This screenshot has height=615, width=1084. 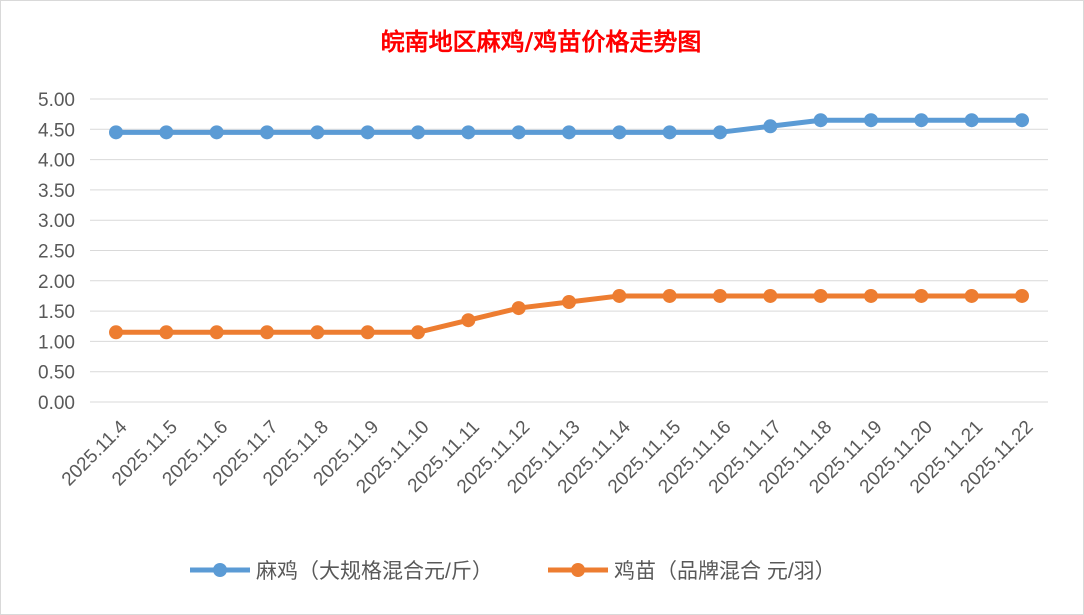 What do you see at coordinates (56, 312) in the screenshot?
I see `y-tick-label: 1.50` at bounding box center [56, 312].